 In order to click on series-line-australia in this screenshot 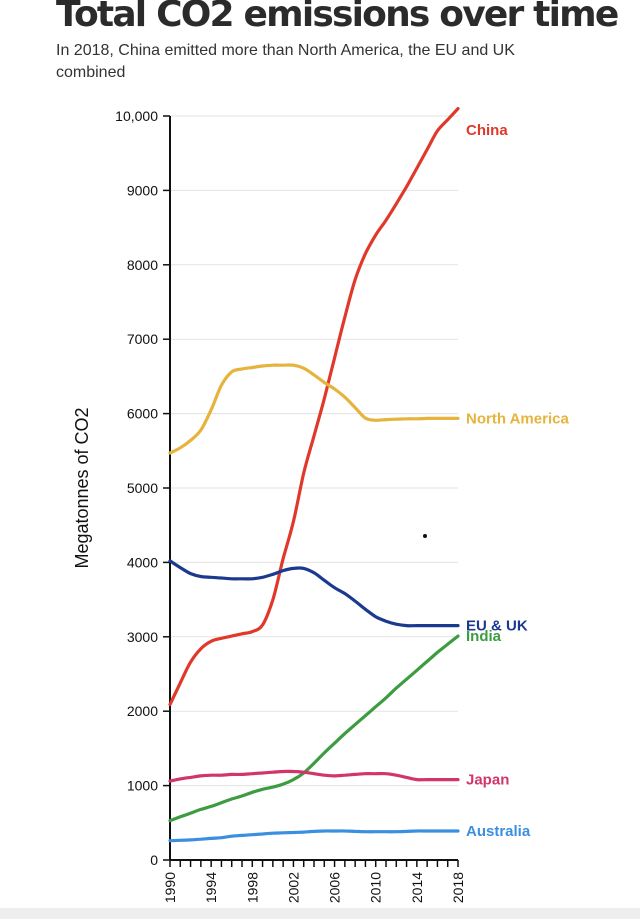, I will do `click(314, 836)`.